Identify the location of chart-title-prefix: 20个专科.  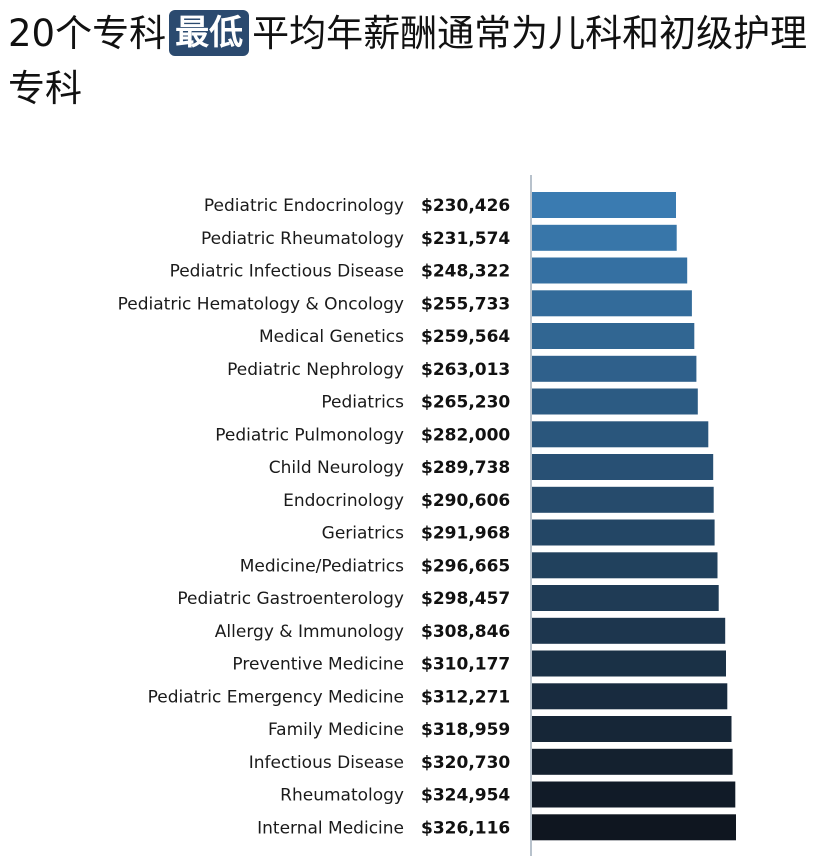
(87, 33).